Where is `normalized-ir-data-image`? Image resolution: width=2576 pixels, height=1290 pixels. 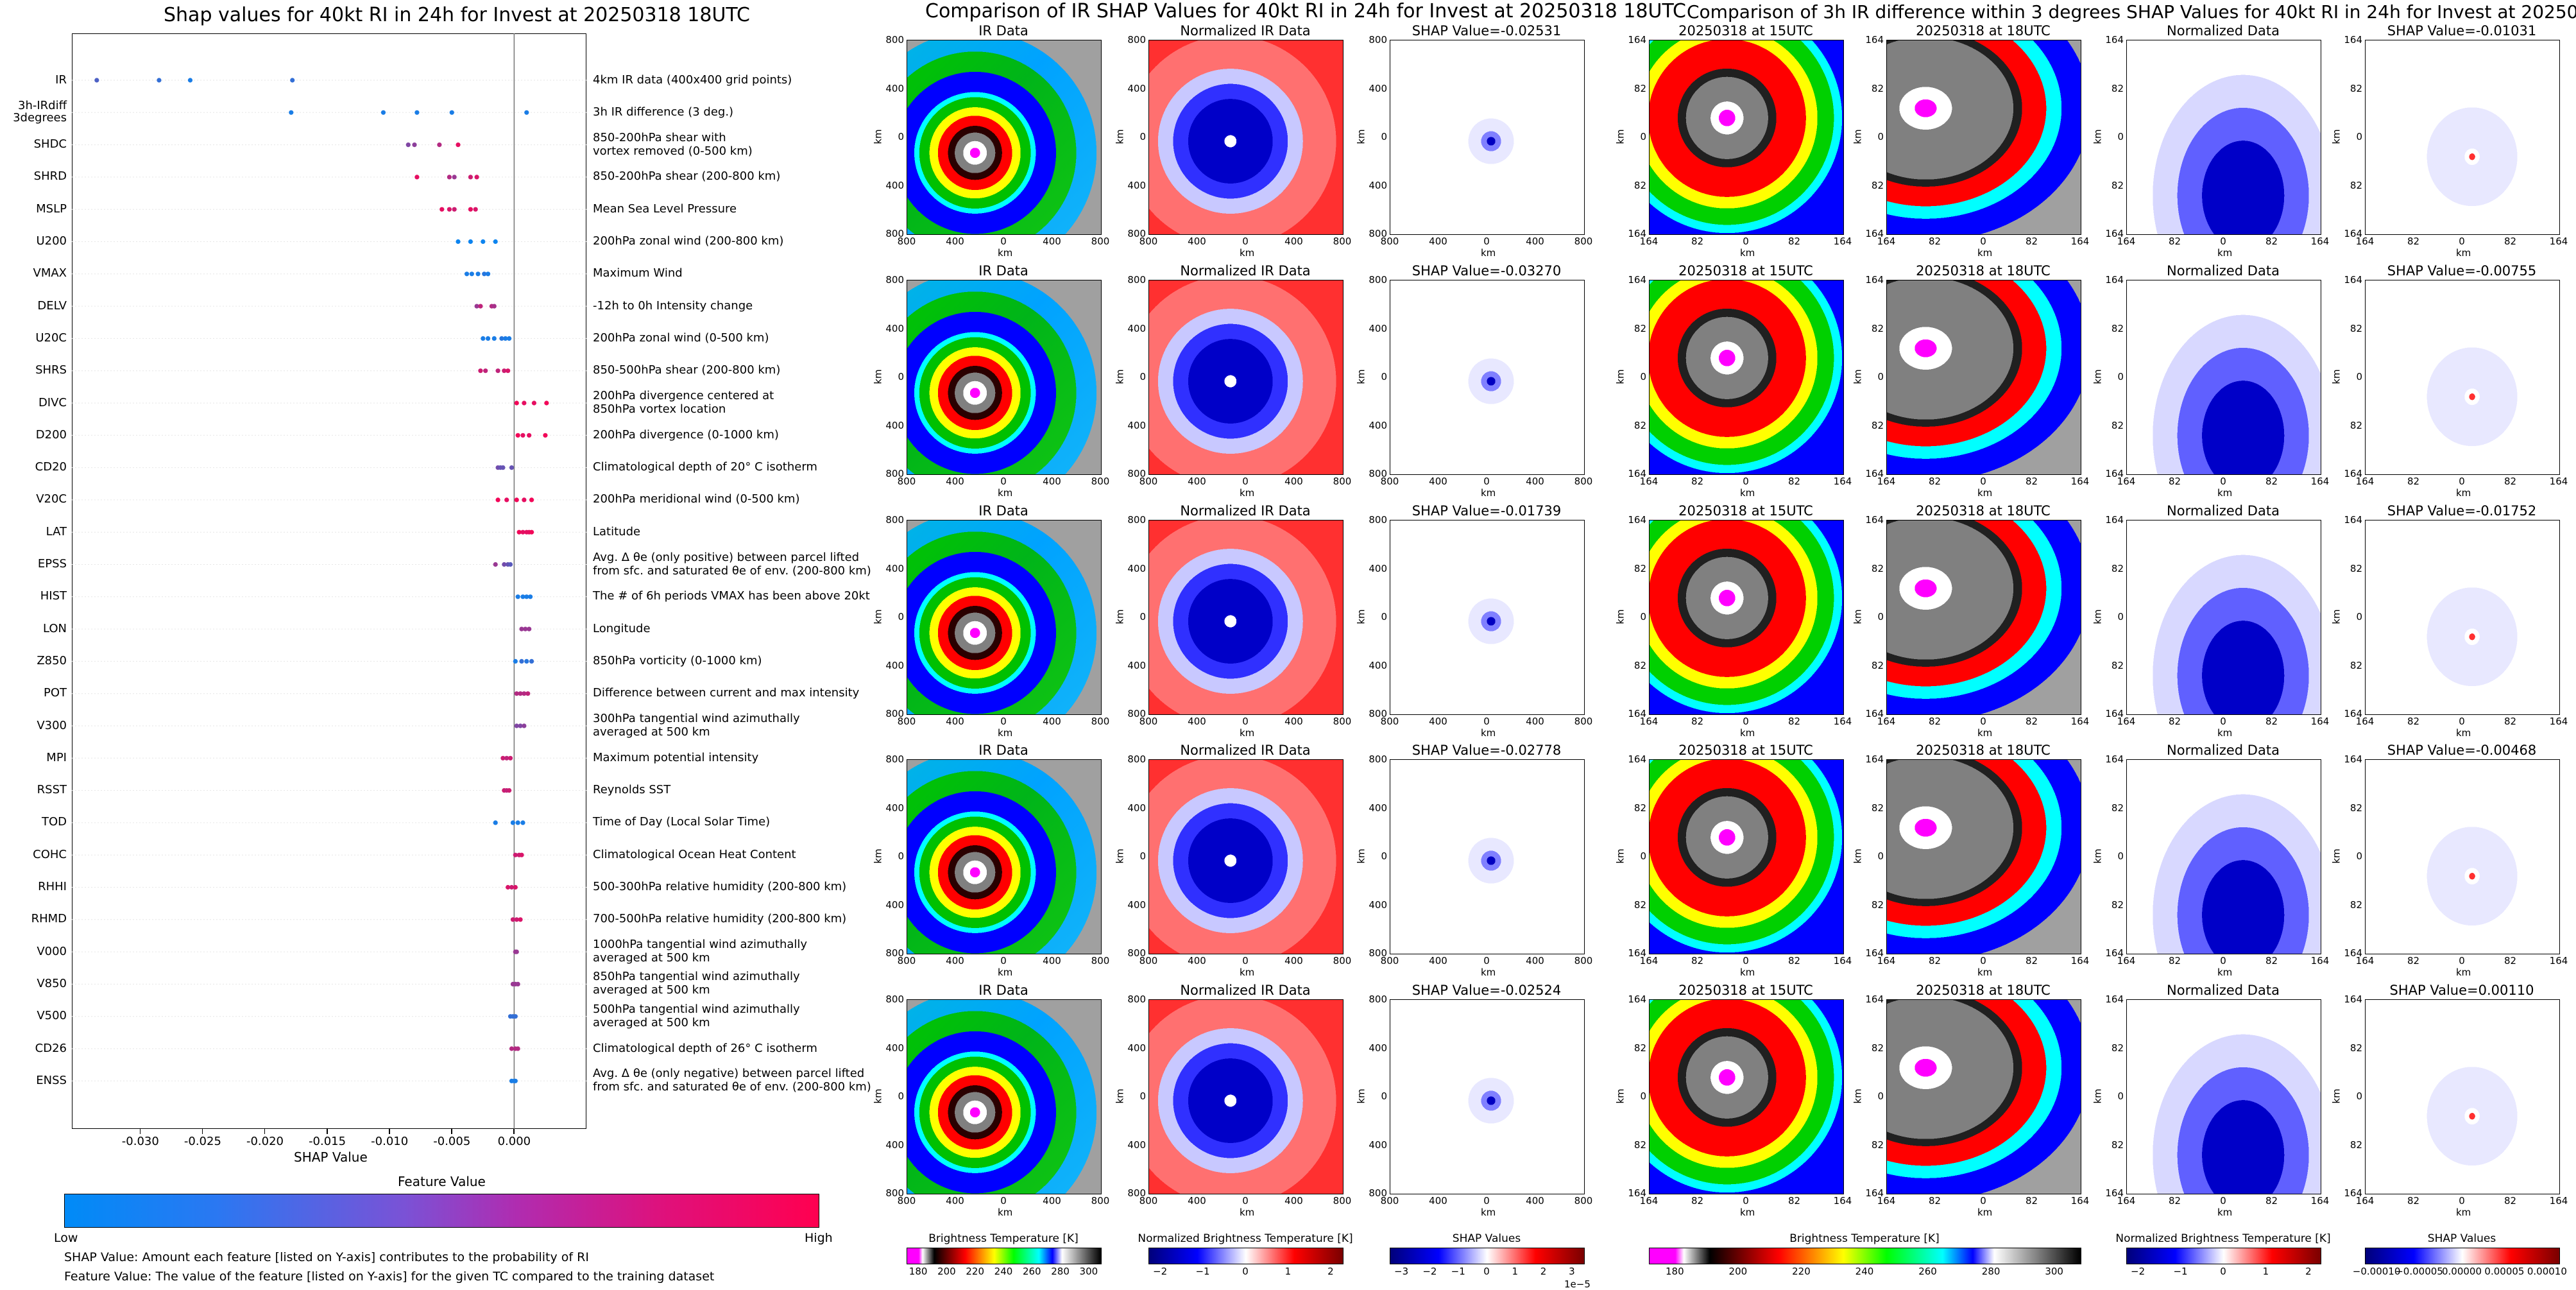
normalized-ir-data-image is located at coordinates (1245, 617).